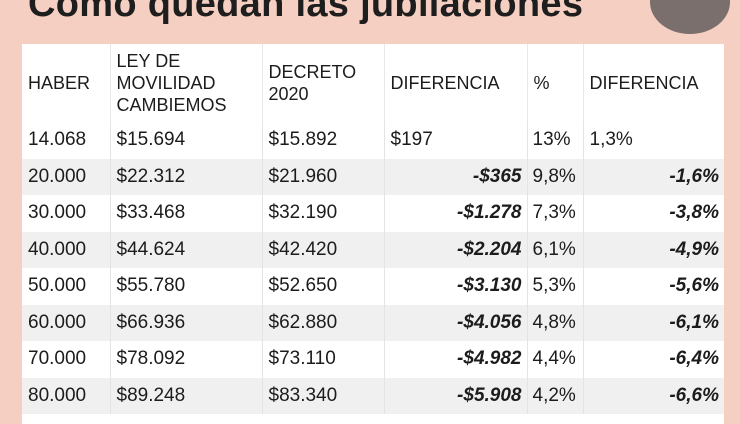 The height and width of the screenshot is (424, 740). I want to click on cell-decreto: $21.960, so click(323, 176).